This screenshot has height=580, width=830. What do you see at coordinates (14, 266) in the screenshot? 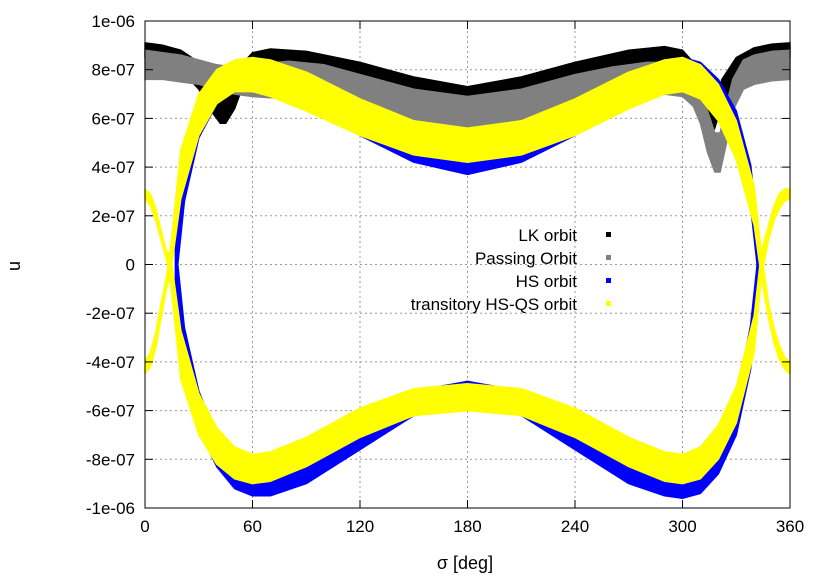
I see `y-axis-label: u` at bounding box center [14, 266].